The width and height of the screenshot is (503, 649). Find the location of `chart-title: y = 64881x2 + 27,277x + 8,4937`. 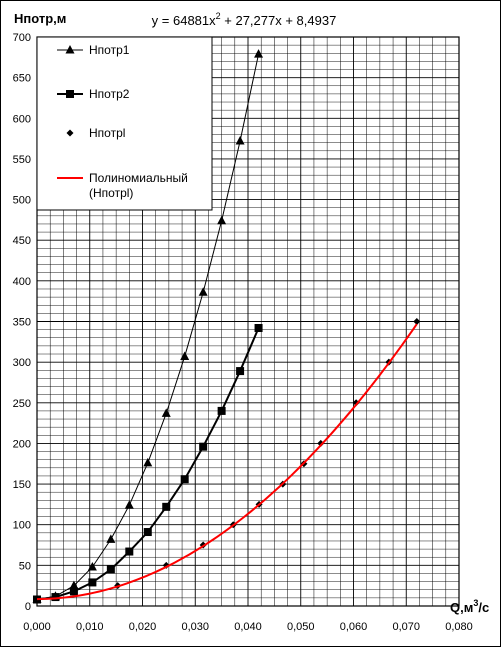

chart-title: y = 64881x2 + 27,277x + 8,4937 is located at coordinates (244, 19).